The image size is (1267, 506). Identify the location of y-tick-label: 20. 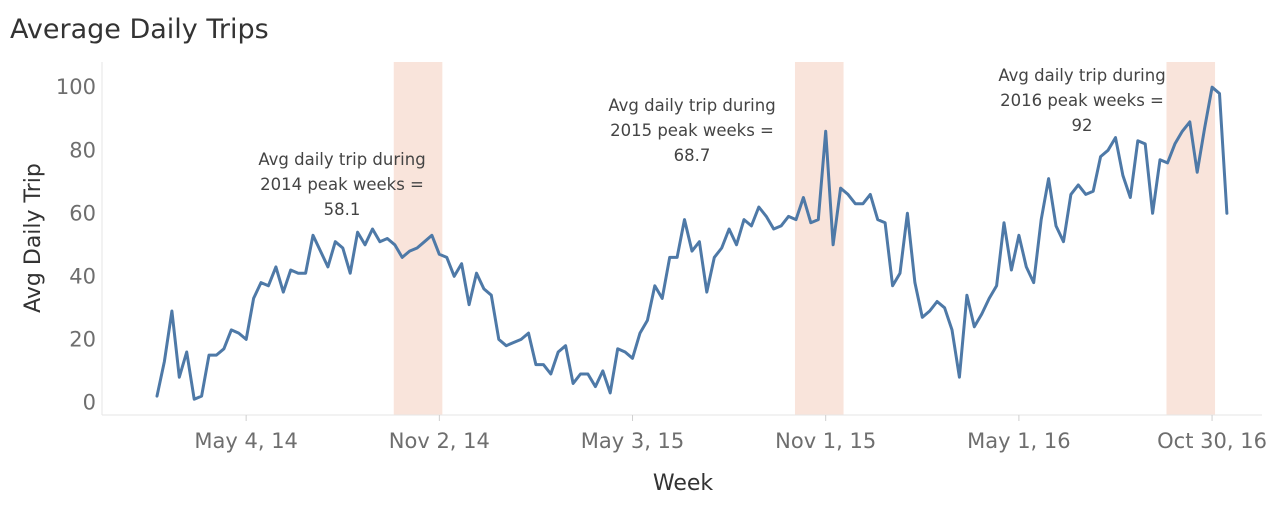
(82, 339).